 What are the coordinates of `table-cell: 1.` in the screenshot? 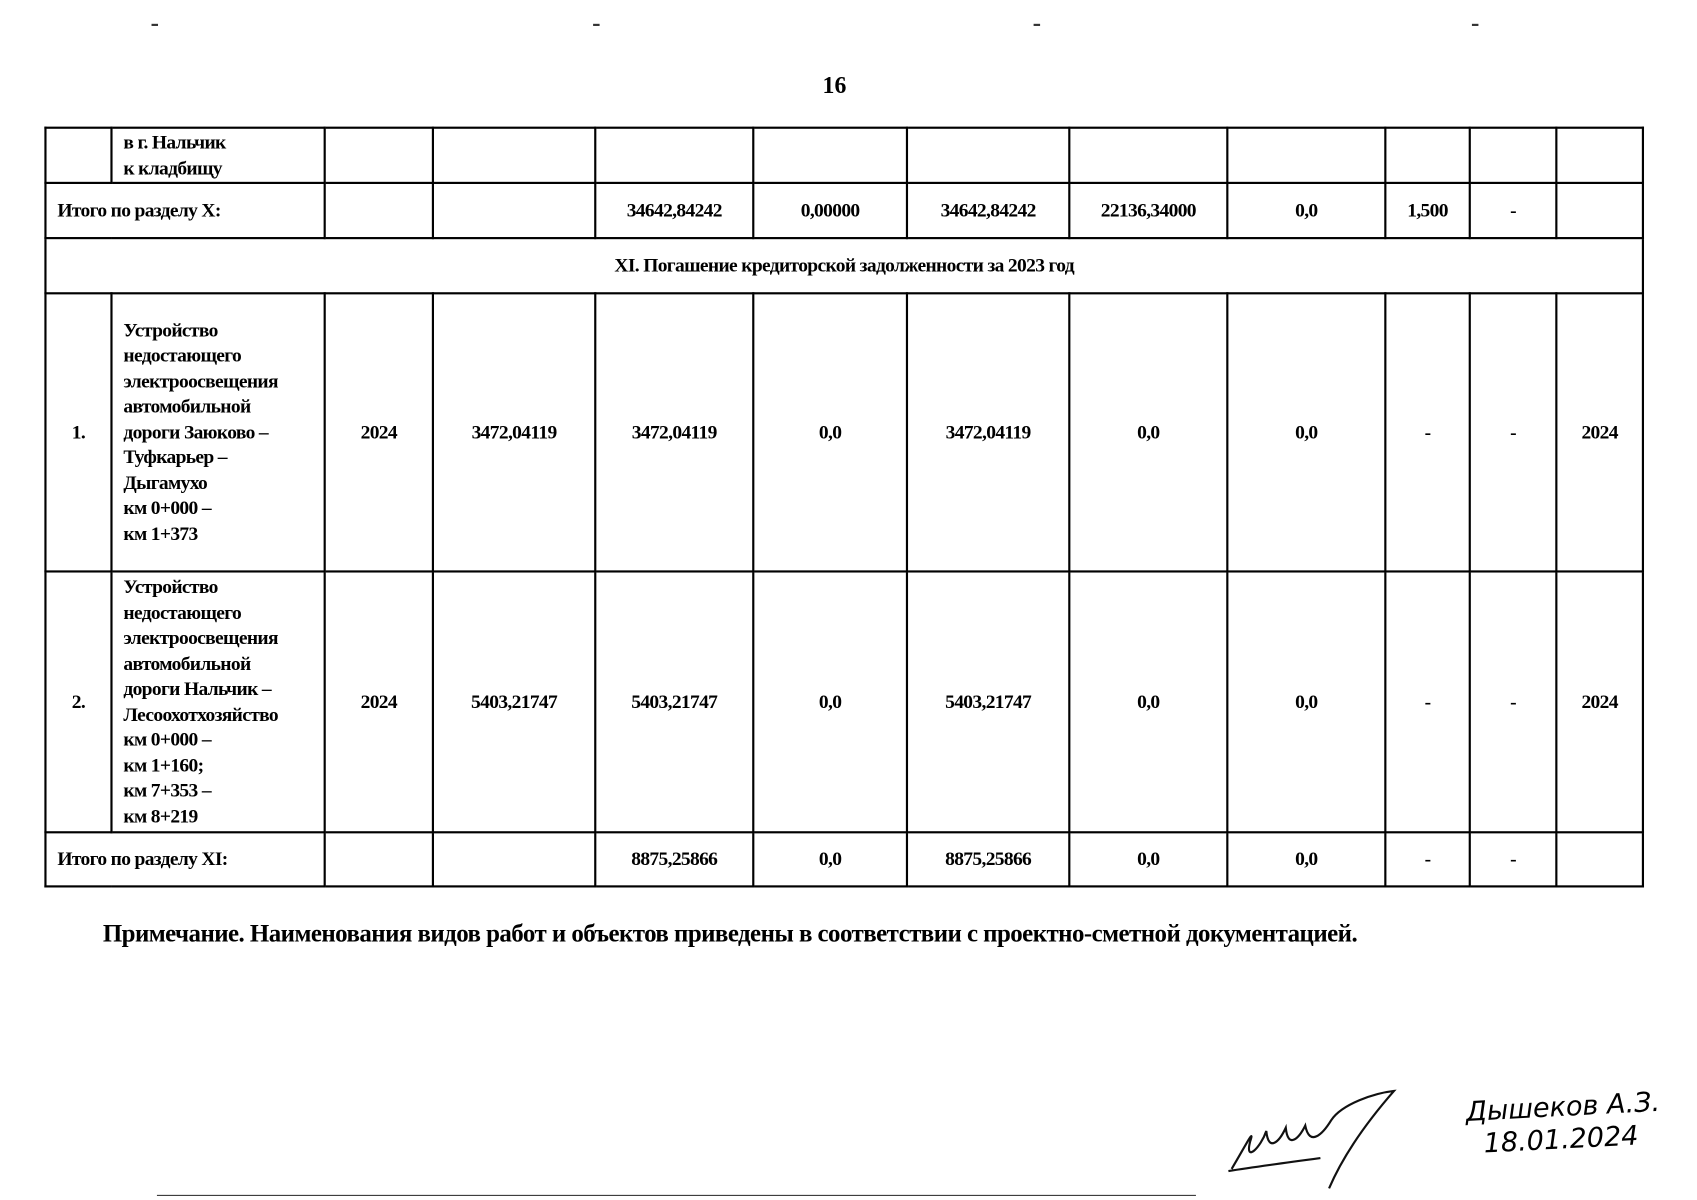 It's located at (78, 432).